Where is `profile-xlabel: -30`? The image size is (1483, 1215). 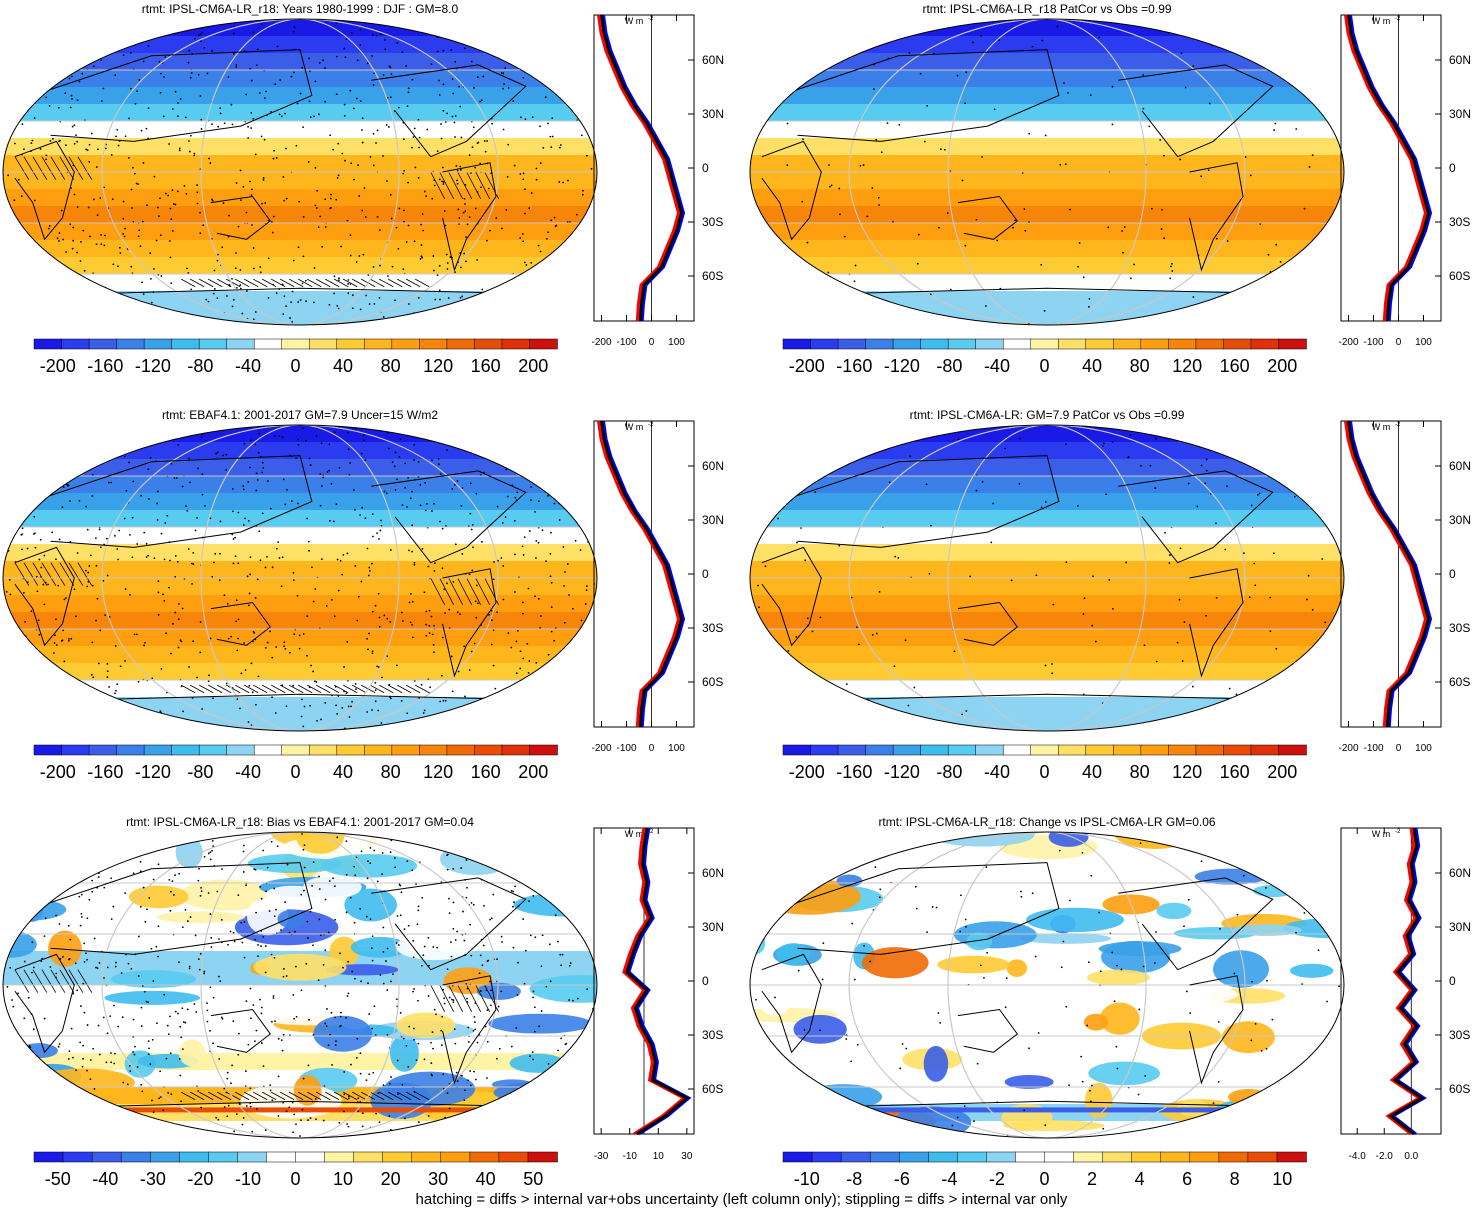
profile-xlabel: -30 is located at coordinates (601, 1156).